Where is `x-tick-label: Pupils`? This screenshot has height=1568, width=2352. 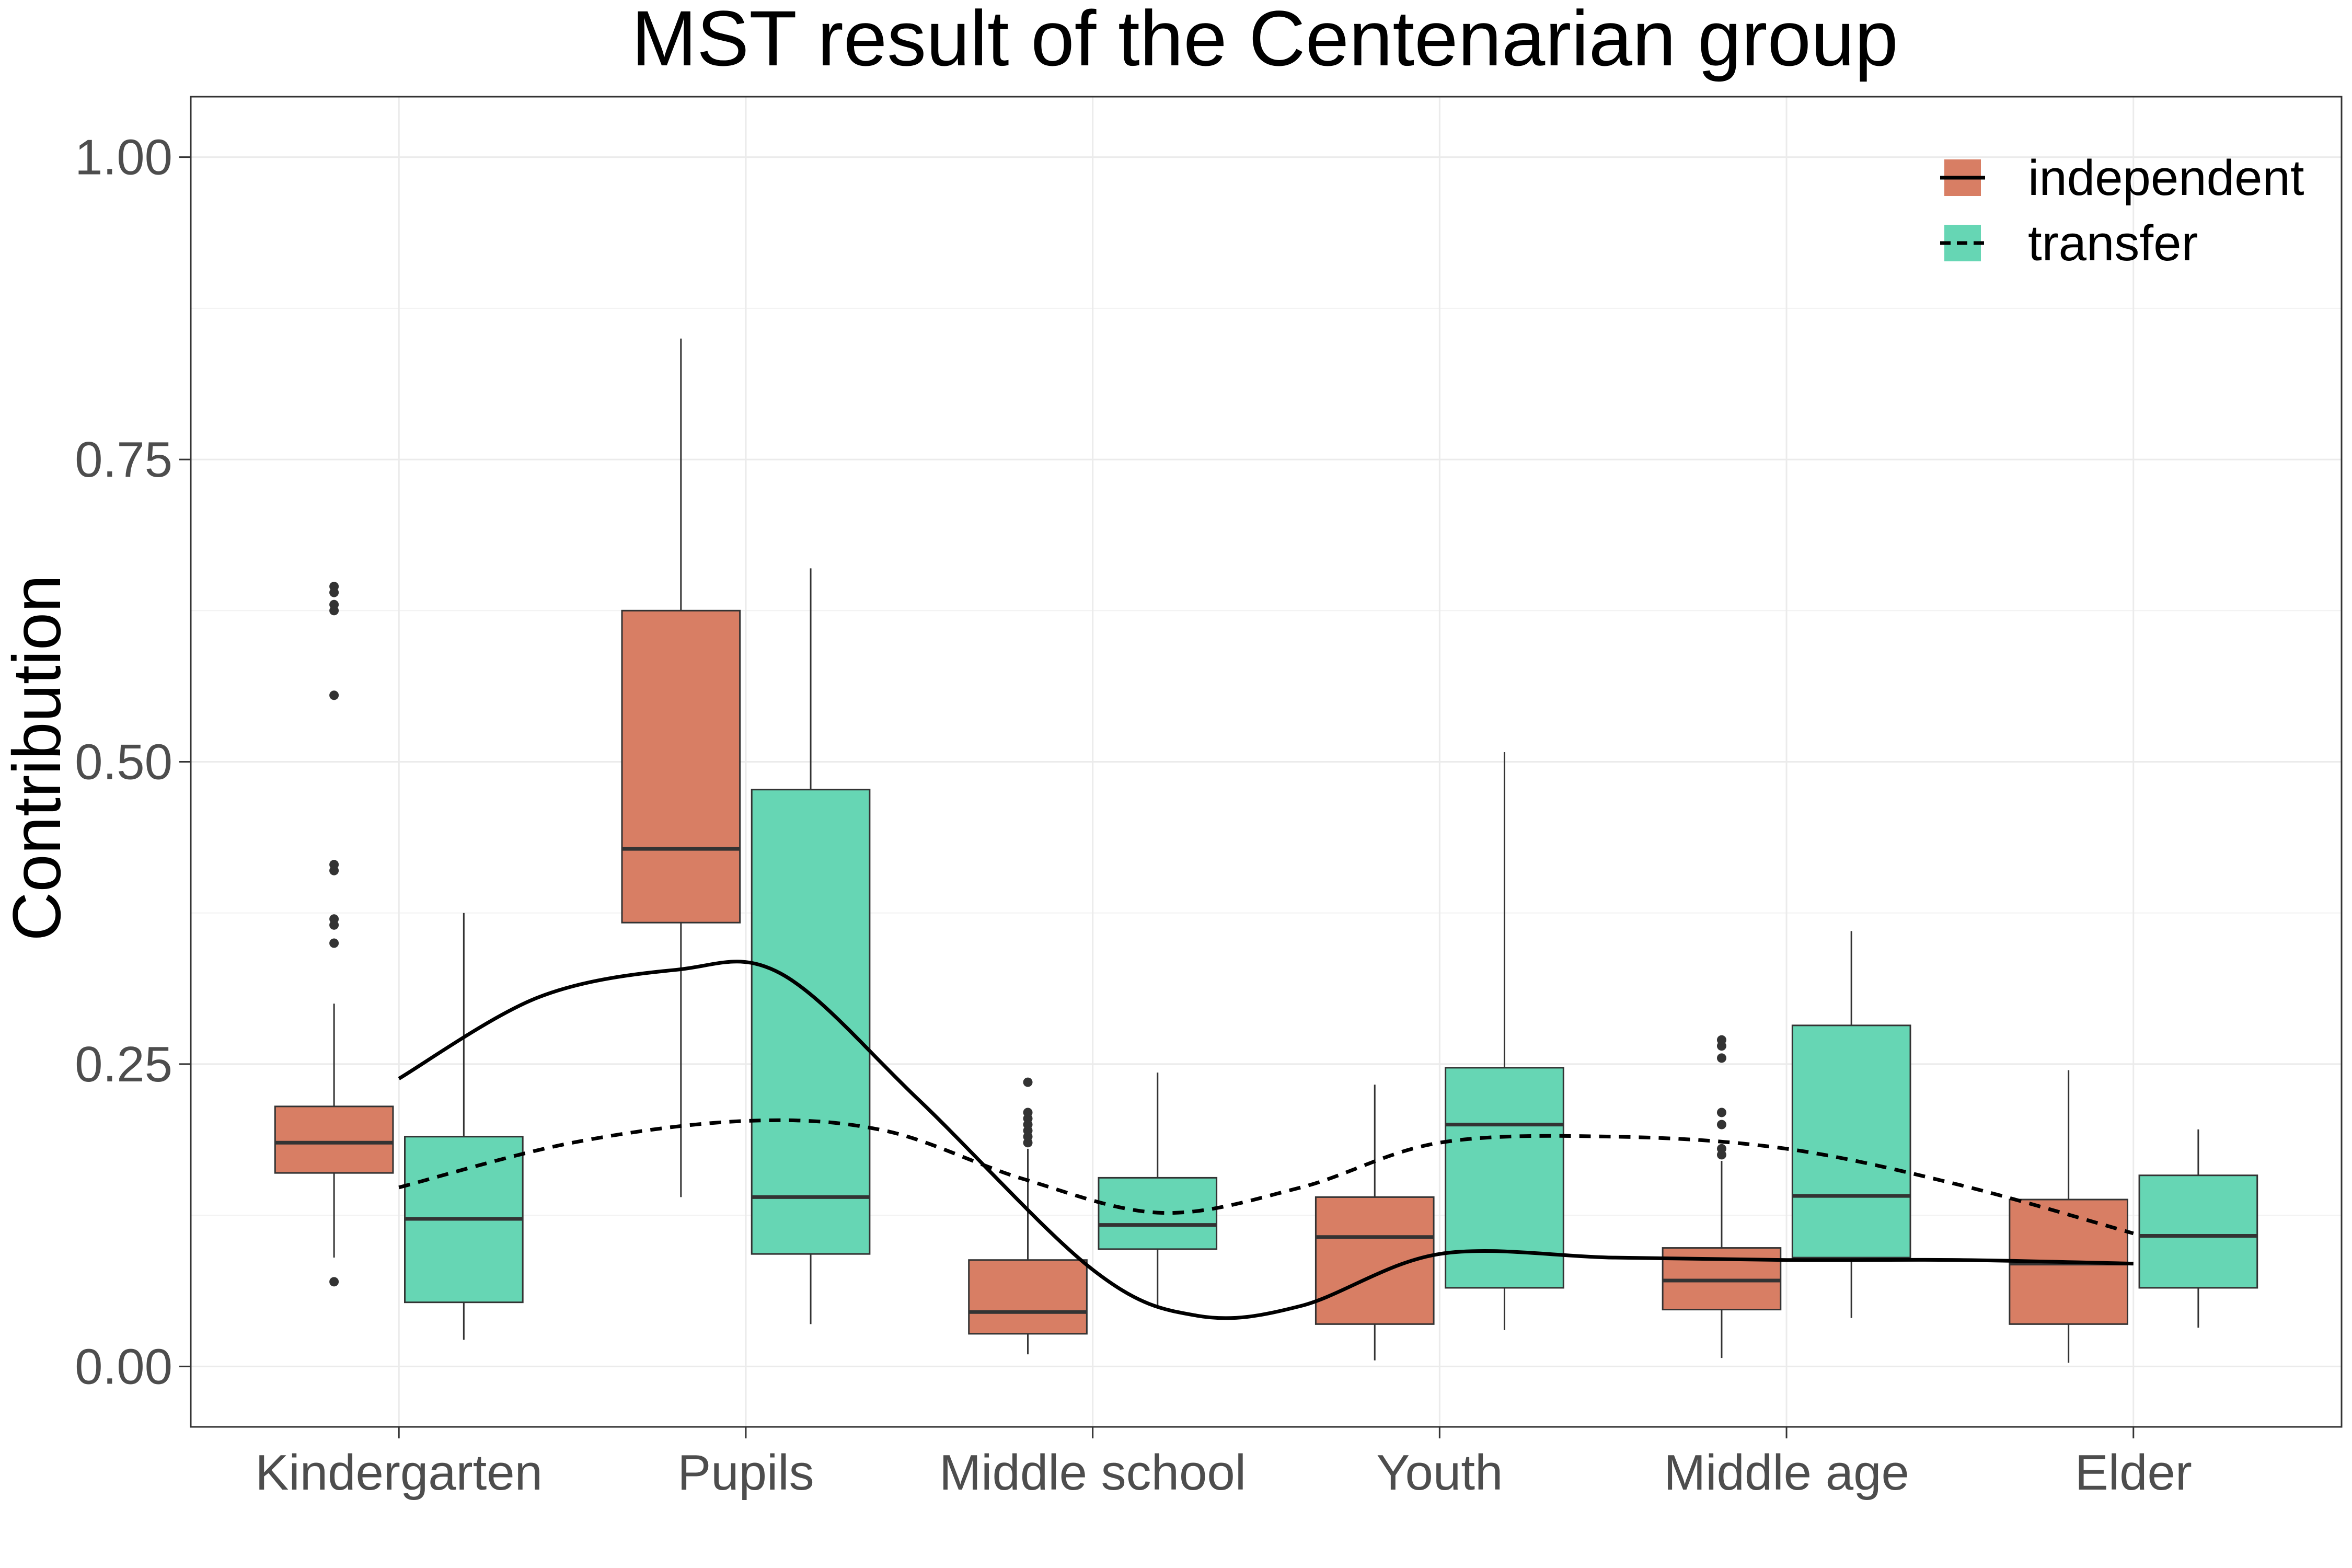
x-tick-label: Pupils is located at coordinates (745, 1473).